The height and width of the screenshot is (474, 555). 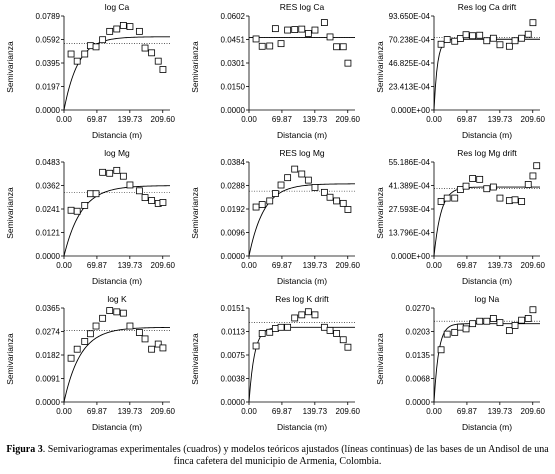 What do you see at coordinates (117, 7) in the screenshot?
I see `panel-title: log Ca` at bounding box center [117, 7].